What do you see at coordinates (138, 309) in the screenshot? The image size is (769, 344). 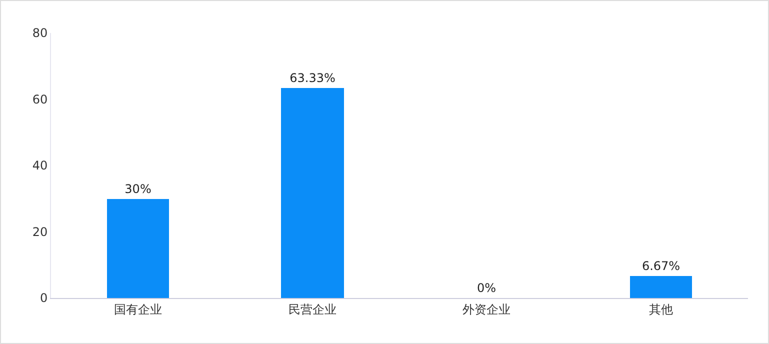 I see `x-tick-label: 国有企业` at bounding box center [138, 309].